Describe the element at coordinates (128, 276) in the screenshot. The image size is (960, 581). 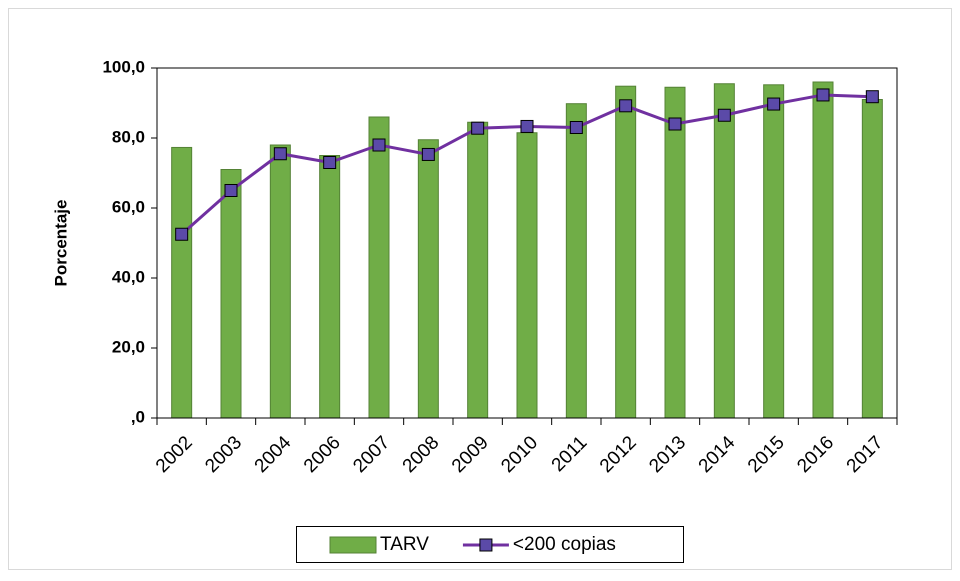
I see `y-tick-label: 40,0` at that location.